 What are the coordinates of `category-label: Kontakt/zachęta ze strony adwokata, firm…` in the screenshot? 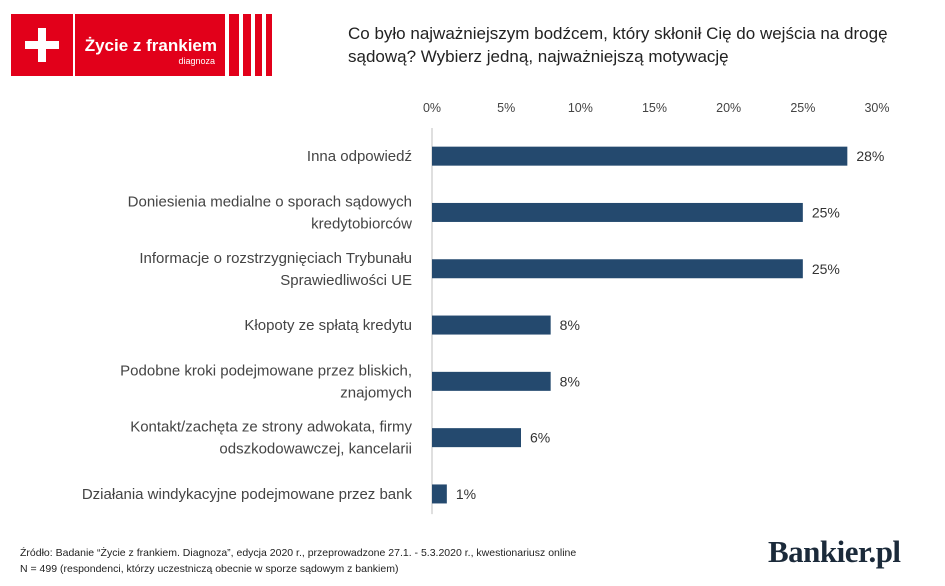 It's located at (271, 427).